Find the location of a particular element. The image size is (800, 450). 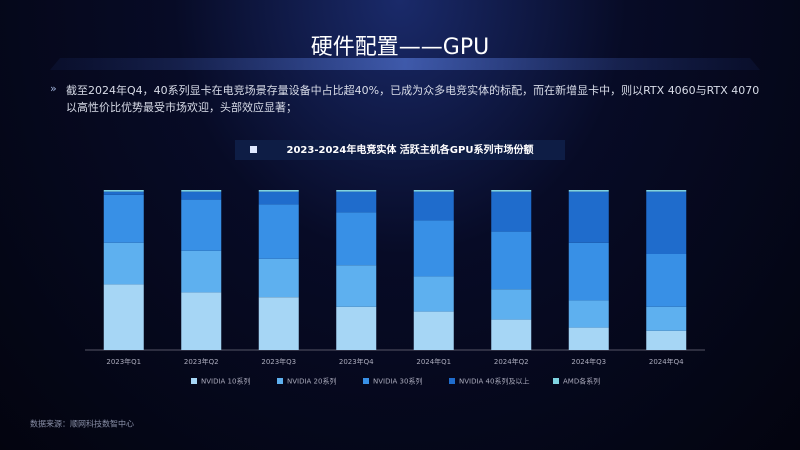

legend-label: AMD各系列 is located at coordinates (581, 381).